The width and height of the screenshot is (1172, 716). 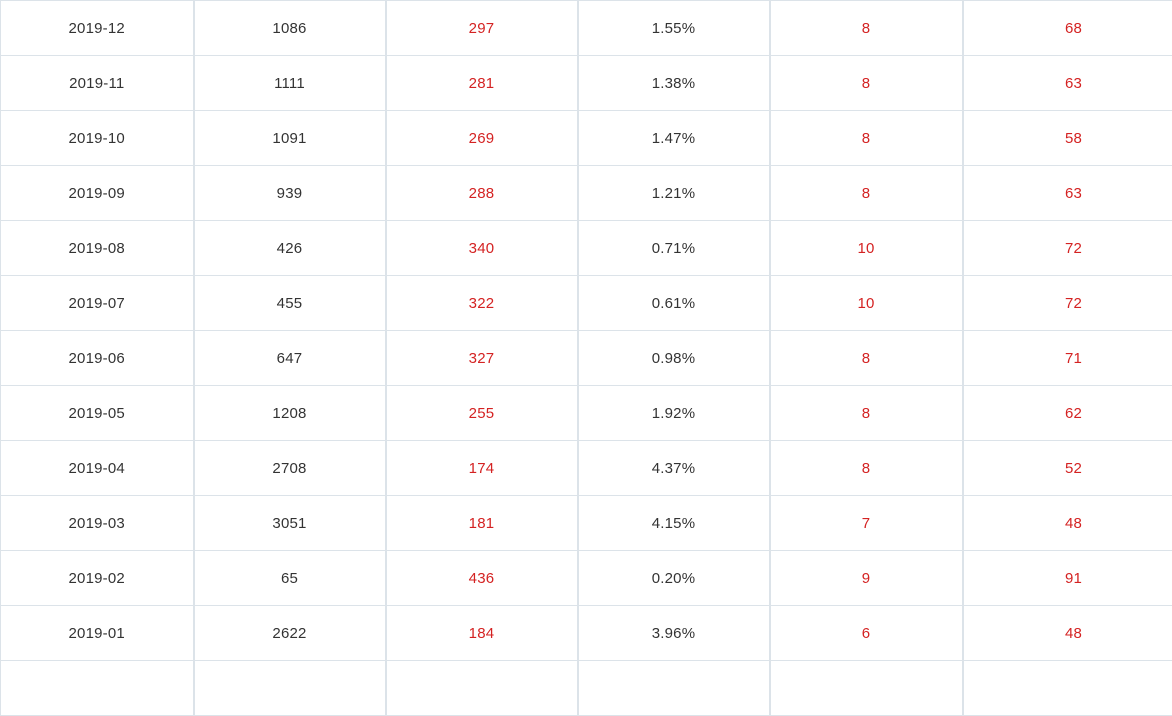 What do you see at coordinates (674, 303) in the screenshot?
I see `cell-percent: 0.61%` at bounding box center [674, 303].